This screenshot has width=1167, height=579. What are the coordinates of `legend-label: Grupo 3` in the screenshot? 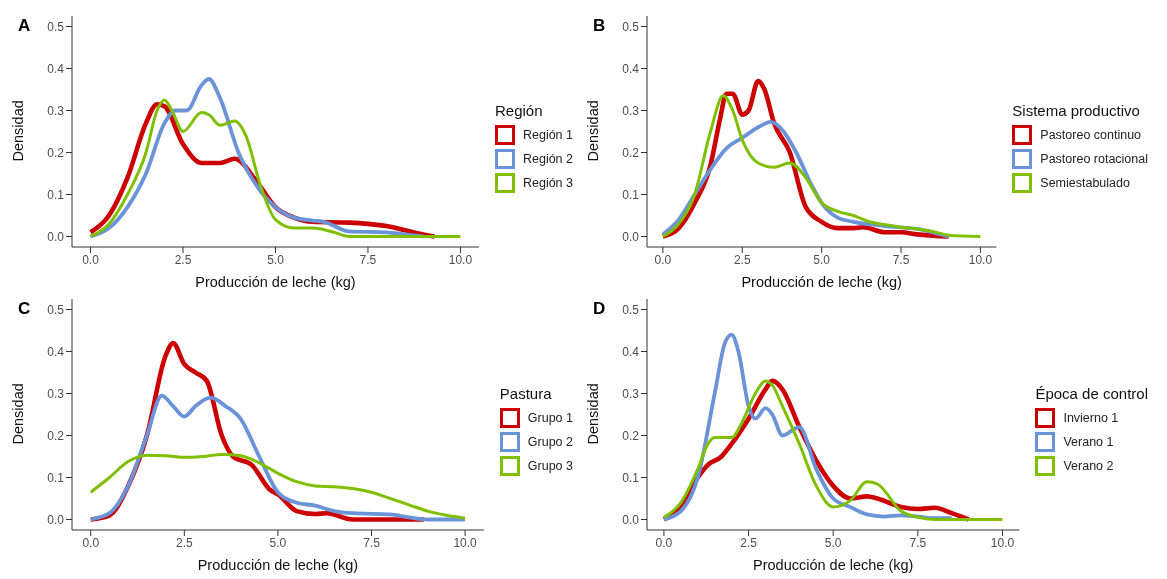 It's located at (549, 466).